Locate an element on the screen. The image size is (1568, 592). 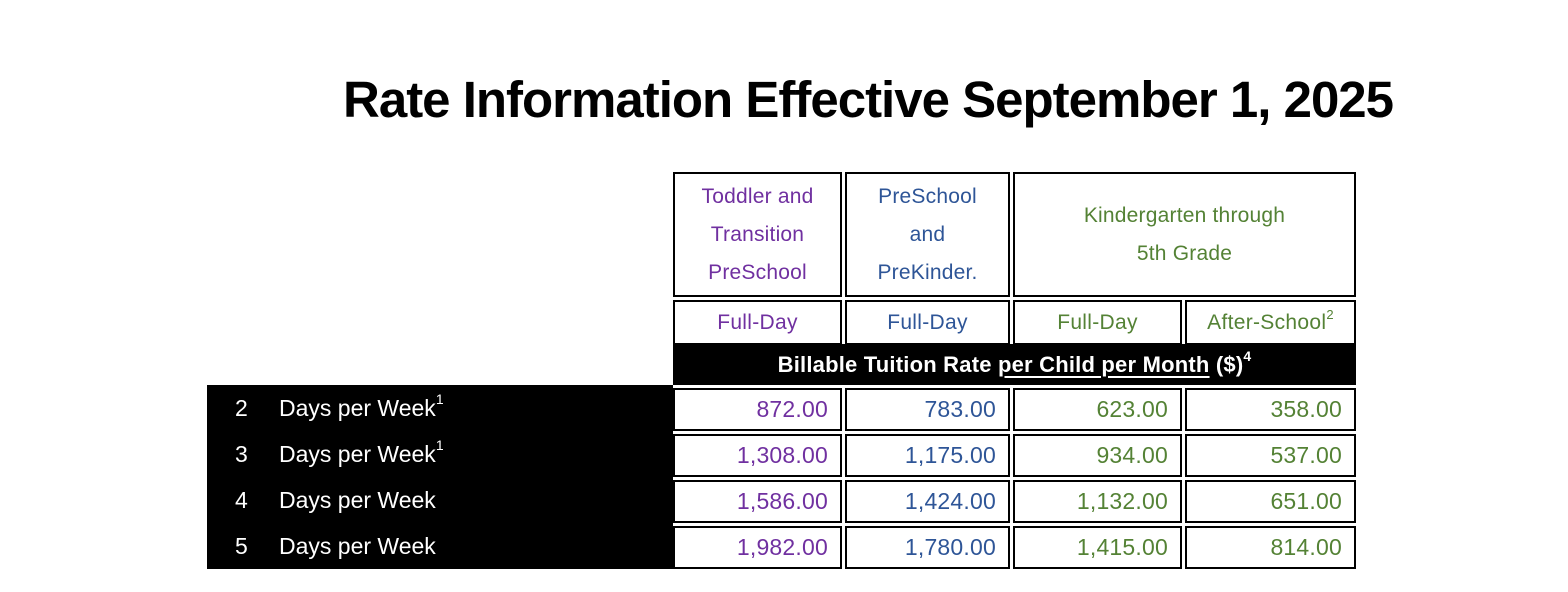
subheader-fullday-kindergarten: Full-Day is located at coordinates (1097, 322).